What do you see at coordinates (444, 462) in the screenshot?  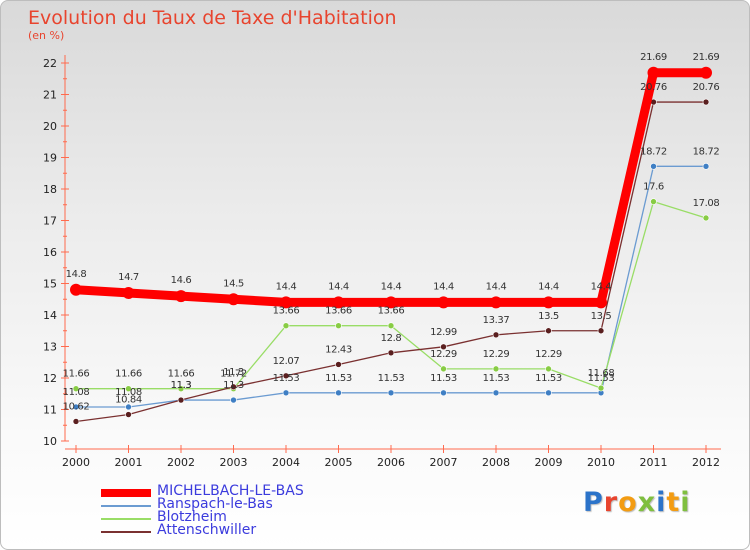 I see `x-tick-label: 2007` at bounding box center [444, 462].